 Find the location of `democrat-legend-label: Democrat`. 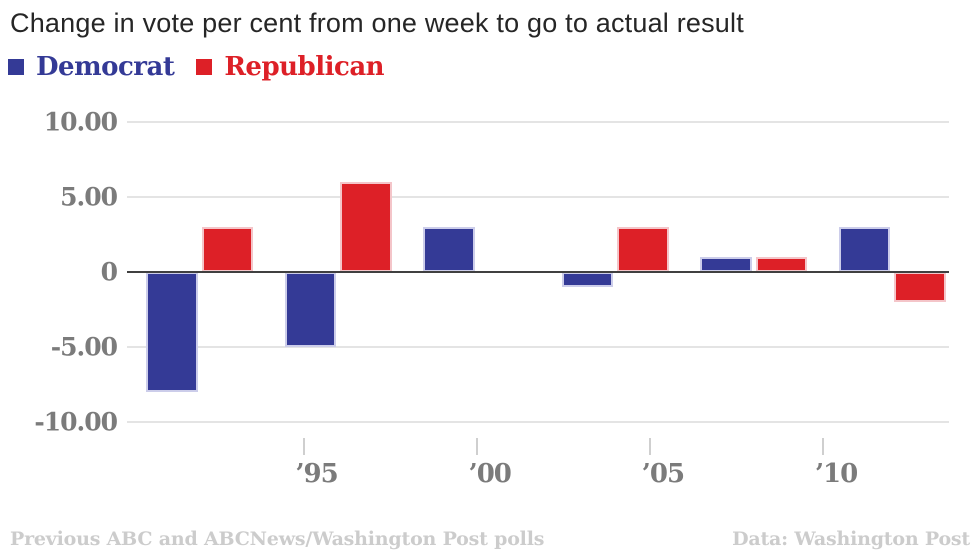

democrat-legend-label: Democrat is located at coordinates (105, 67).